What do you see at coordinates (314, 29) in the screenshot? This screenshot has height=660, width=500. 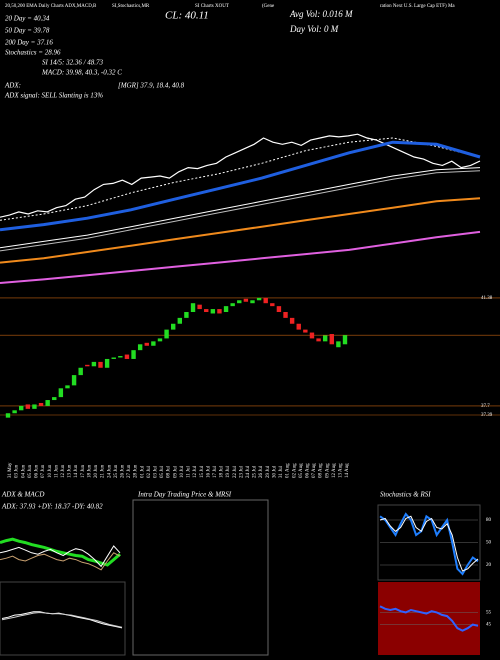 I see `day-volume: Day Vol: 0 M` at bounding box center [314, 29].